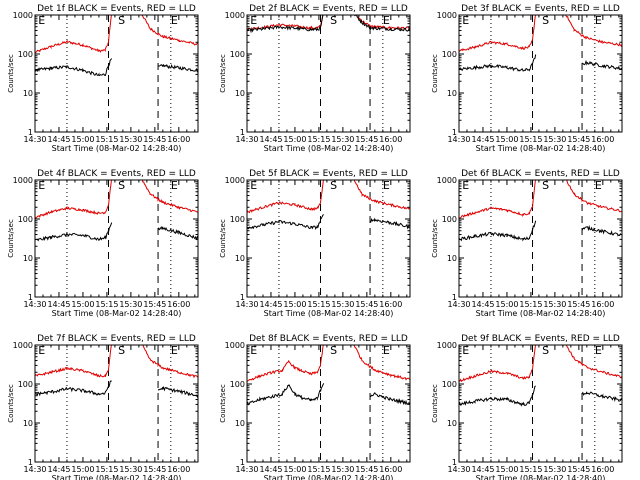  What do you see at coordinates (540, 339) in the screenshot?
I see `panel-title: Det 9f BLACK = Events, RED = LLD` at bounding box center [540, 339].